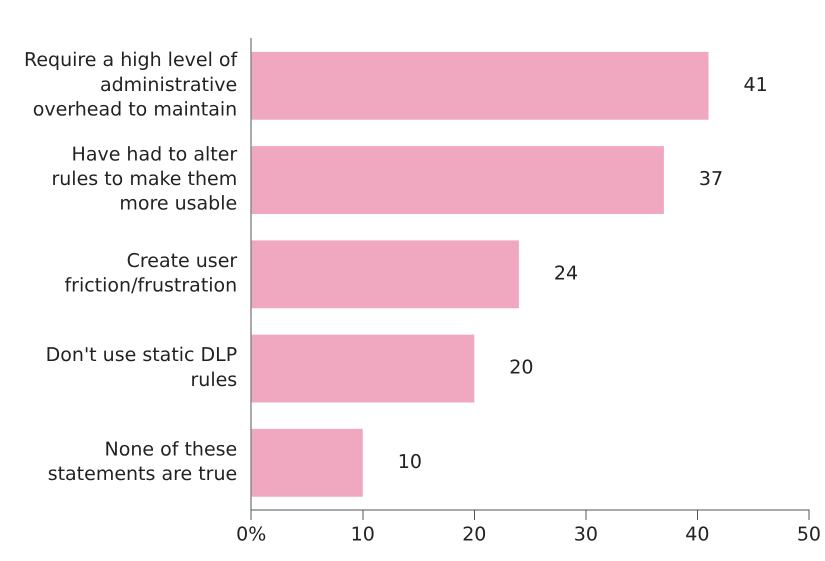  What do you see at coordinates (143, 462) in the screenshot?
I see `y-tick-label: None of these statements are true` at bounding box center [143, 462].